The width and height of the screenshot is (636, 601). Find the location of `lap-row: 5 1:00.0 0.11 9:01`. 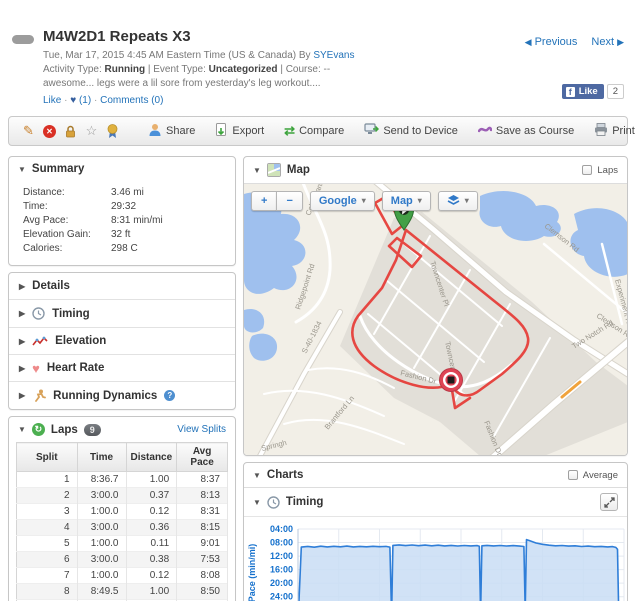

lap-row: 5 1:00.0 0.11 9:01 is located at coordinates (122, 543).